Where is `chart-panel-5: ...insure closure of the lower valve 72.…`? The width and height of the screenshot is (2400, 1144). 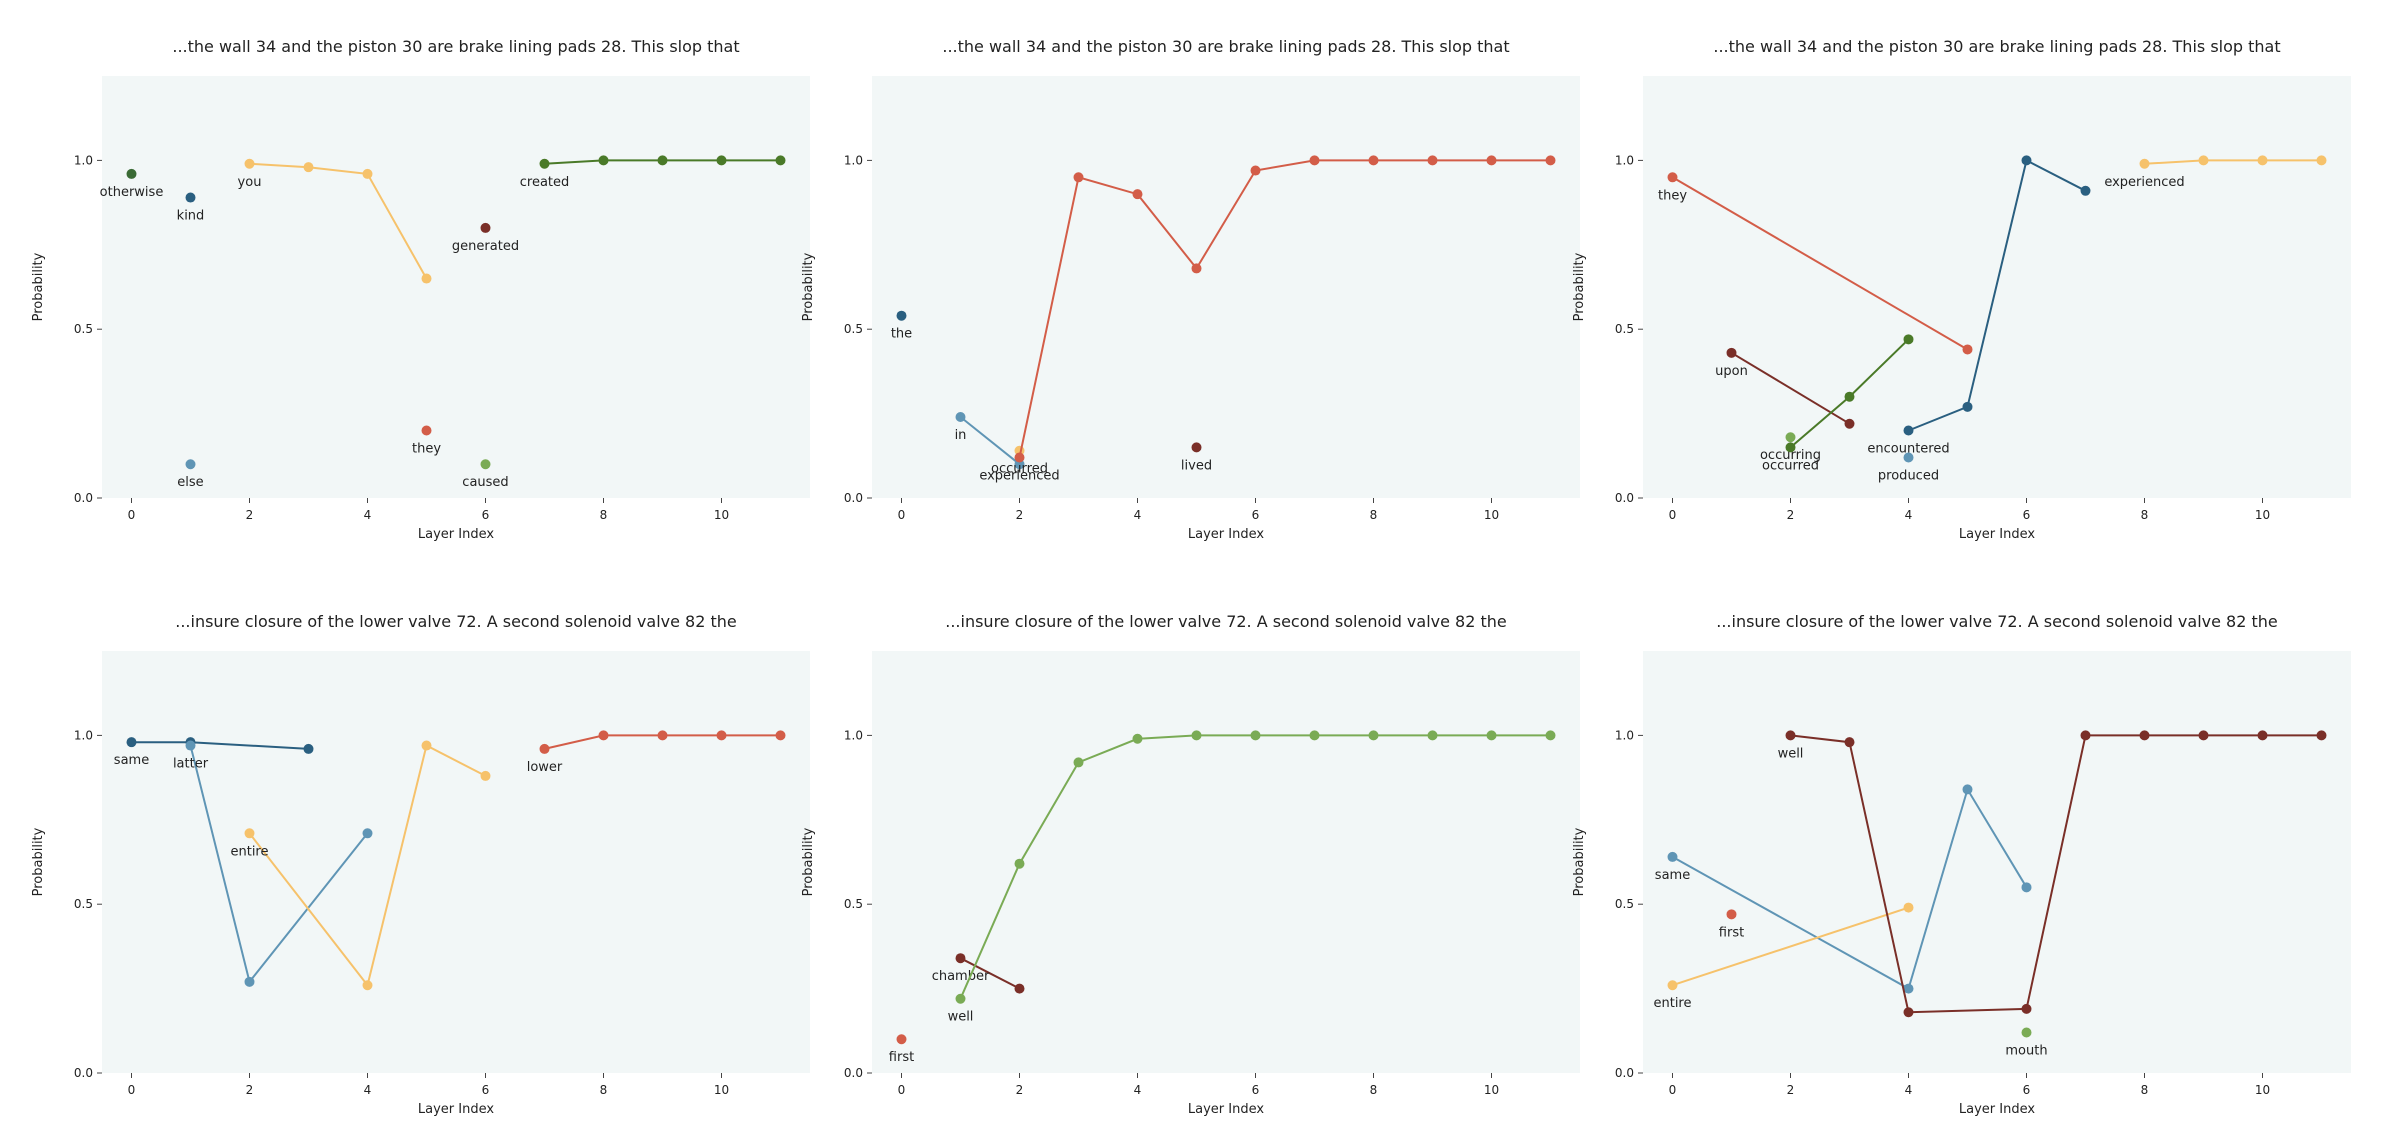
chart-panel-5: ...insure closure of the lower valve 72.… is located at coordinates (1190, 864).